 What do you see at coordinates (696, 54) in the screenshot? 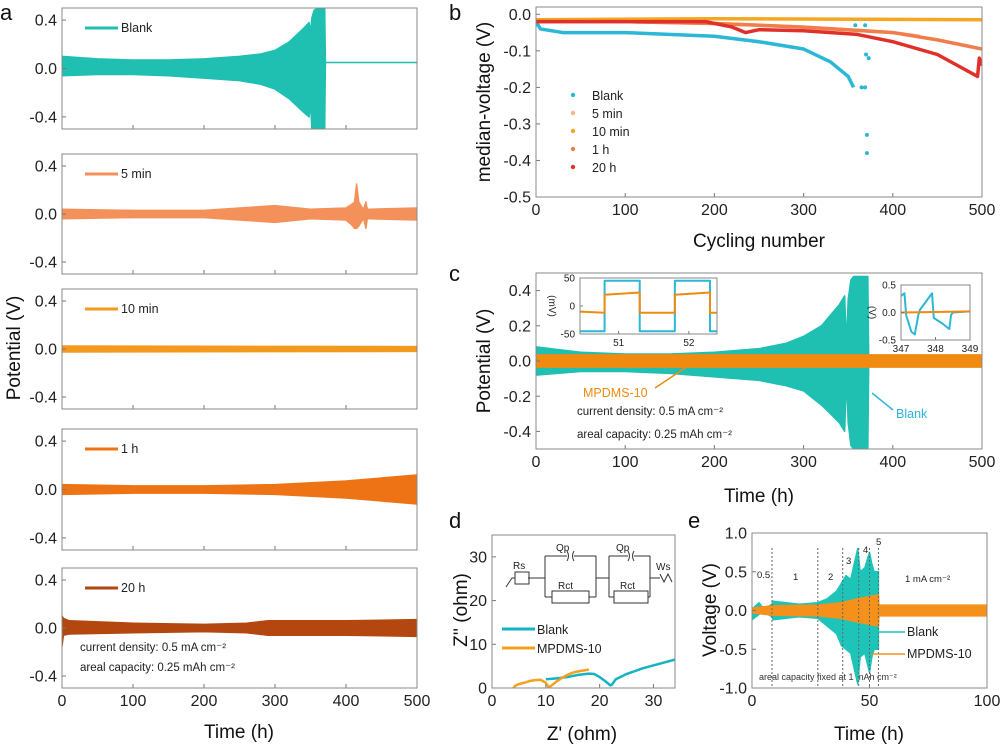
I see `b-series-Blank` at bounding box center [696, 54].